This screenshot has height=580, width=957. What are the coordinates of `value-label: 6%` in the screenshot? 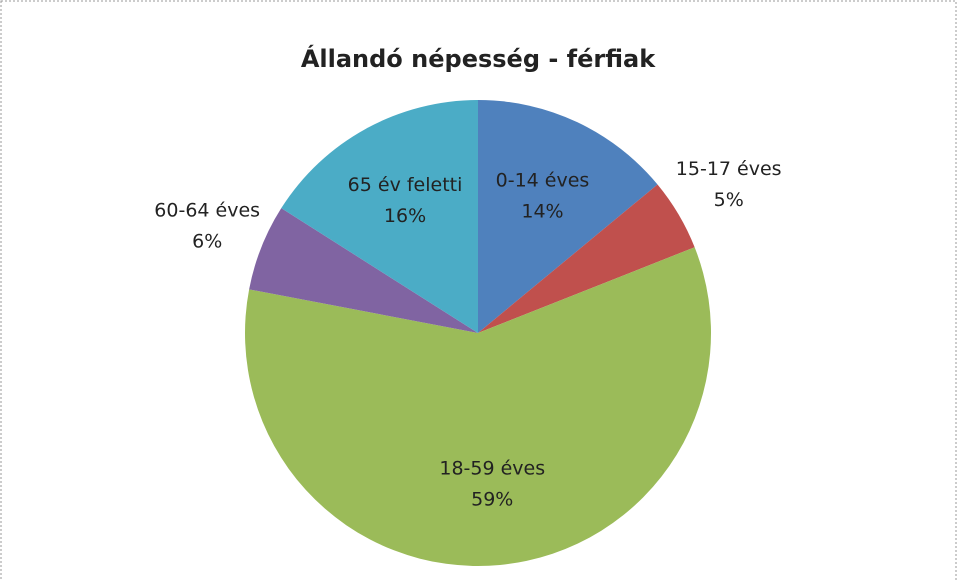 It's located at (207, 241).